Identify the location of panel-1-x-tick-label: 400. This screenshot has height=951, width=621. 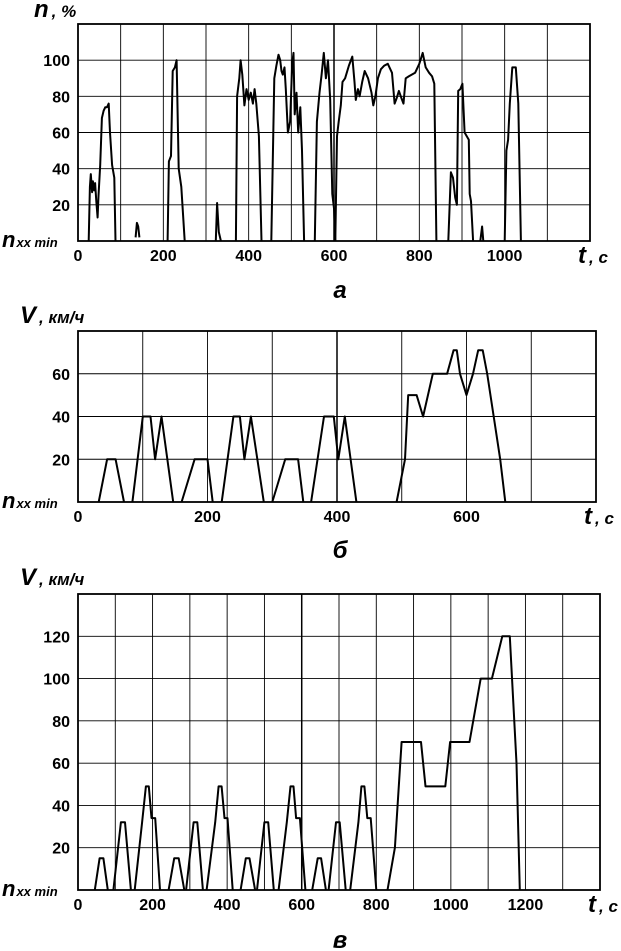
(248, 256).